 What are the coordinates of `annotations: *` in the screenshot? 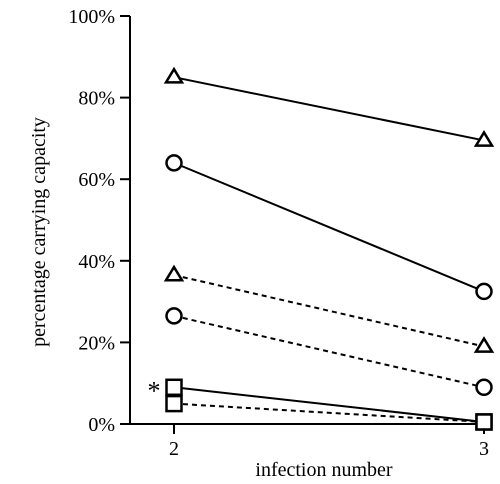 It's located at (154, 390).